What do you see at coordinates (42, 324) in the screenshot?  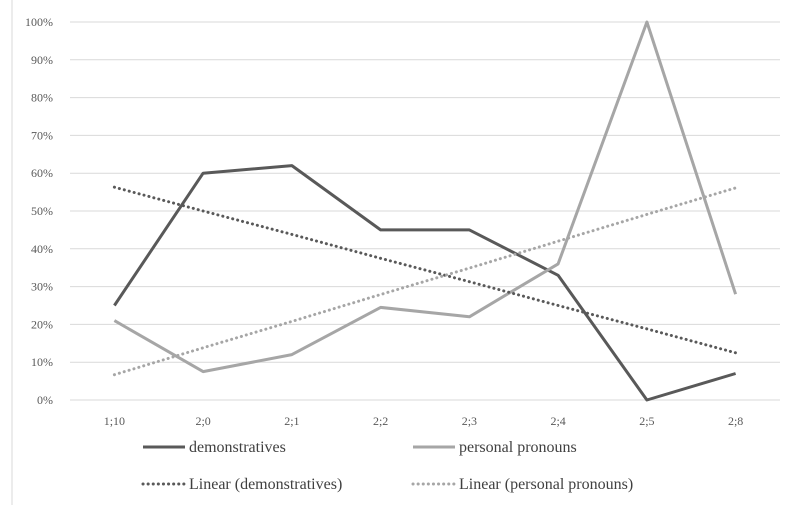 I see `y-tick-label: 20%` at bounding box center [42, 324].